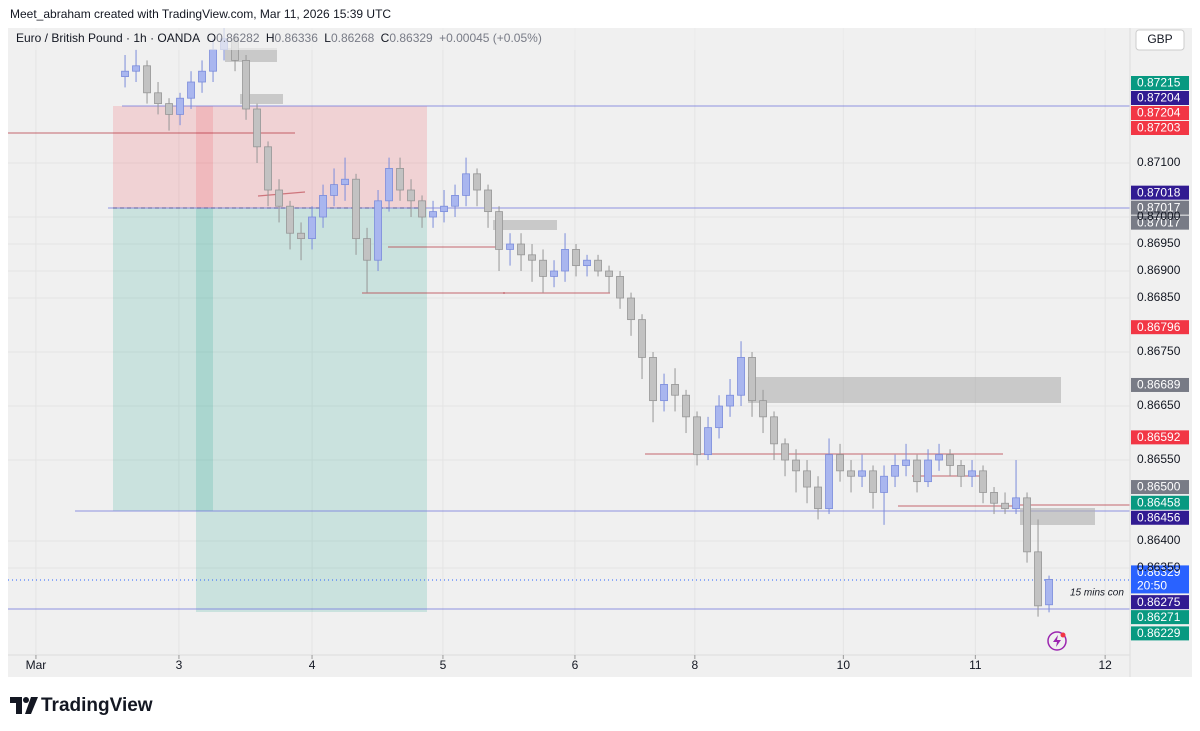 The image size is (1200, 731). Describe the element at coordinates (1159, 437) in the screenshot. I see `price-badge-label: 0.86592` at that location.